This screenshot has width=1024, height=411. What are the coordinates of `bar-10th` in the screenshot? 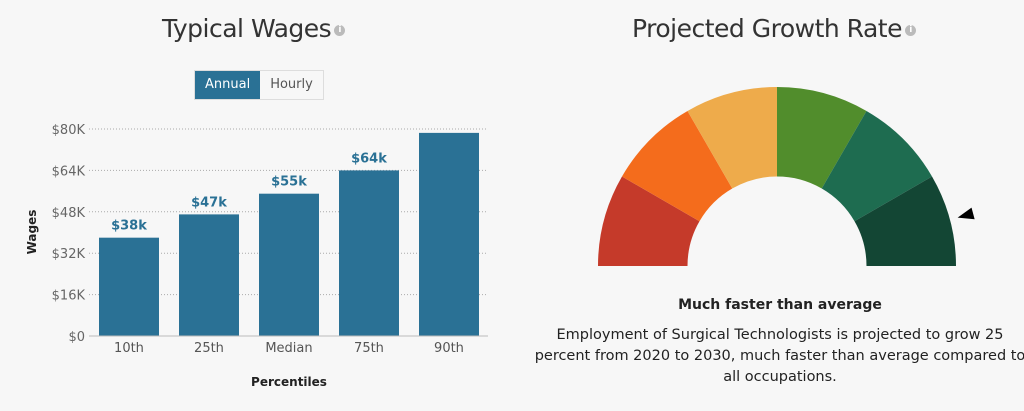 It's located at (129, 286).